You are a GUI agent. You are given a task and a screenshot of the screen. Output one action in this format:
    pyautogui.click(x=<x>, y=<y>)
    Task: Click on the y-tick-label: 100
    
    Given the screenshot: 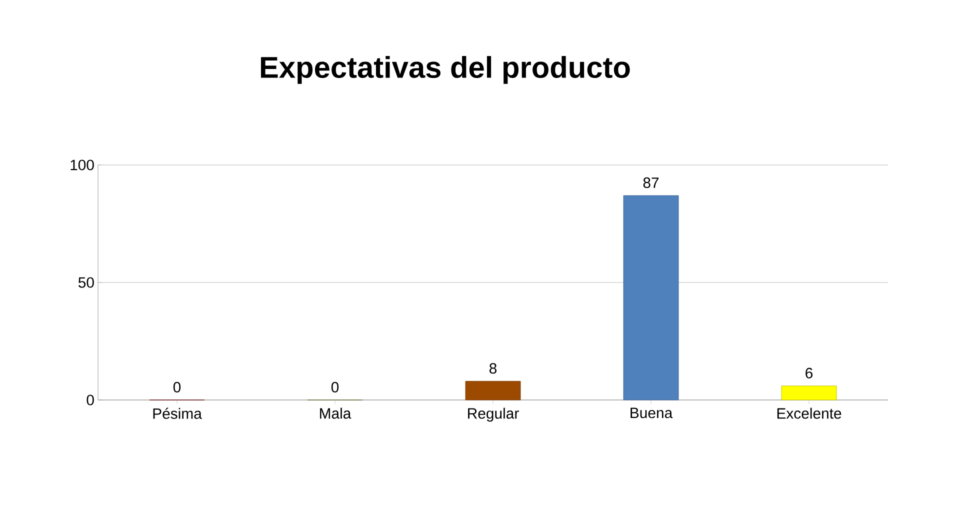 What is the action you would take?
    pyautogui.click(x=82, y=165)
    